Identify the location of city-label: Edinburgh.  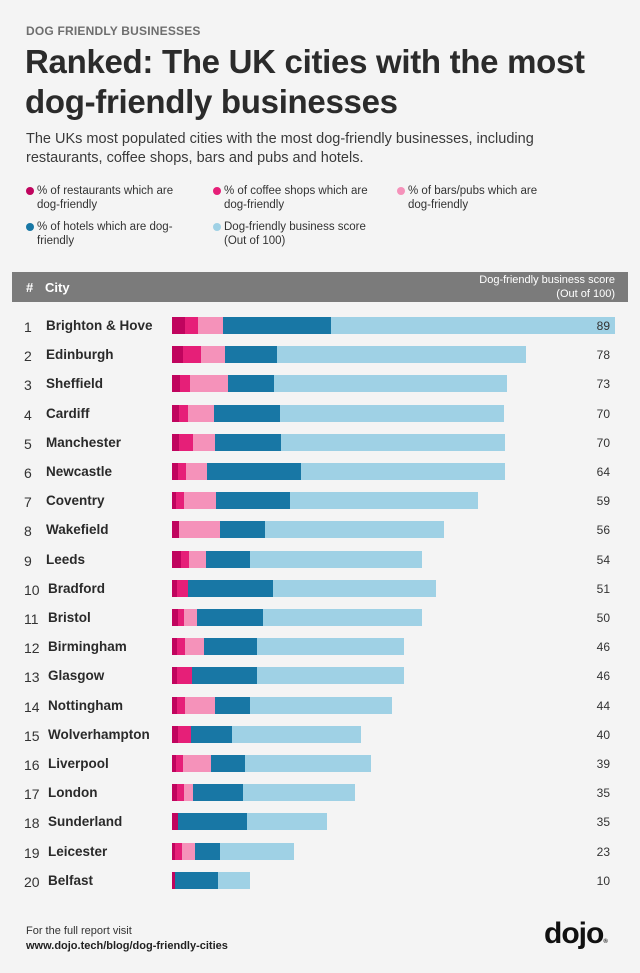
(80, 355).